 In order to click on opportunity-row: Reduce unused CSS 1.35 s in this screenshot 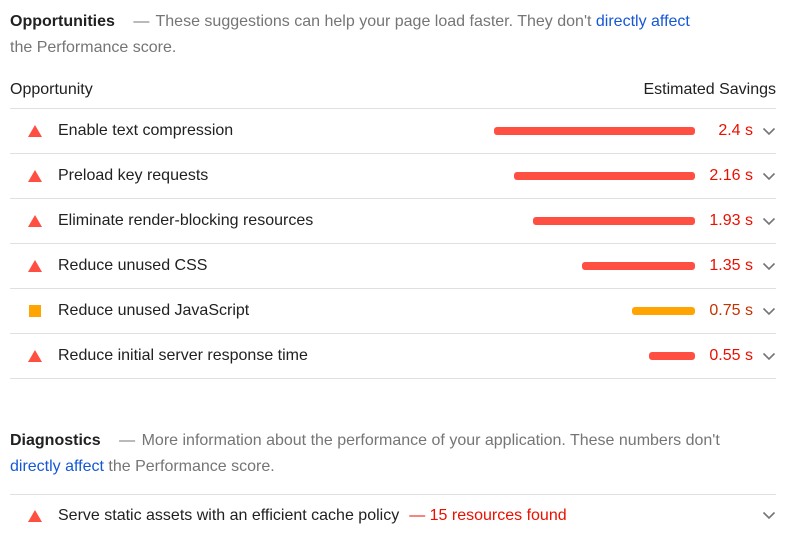, I will do `click(393, 266)`.